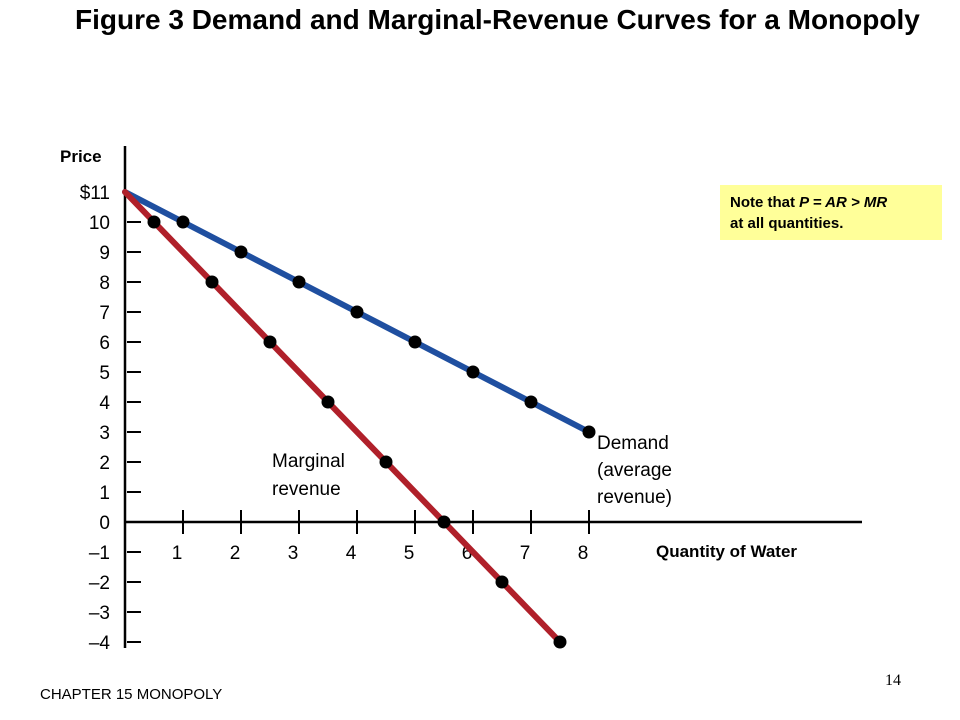 The height and width of the screenshot is (720, 960). I want to click on y-tick-label: 9, so click(104, 253).